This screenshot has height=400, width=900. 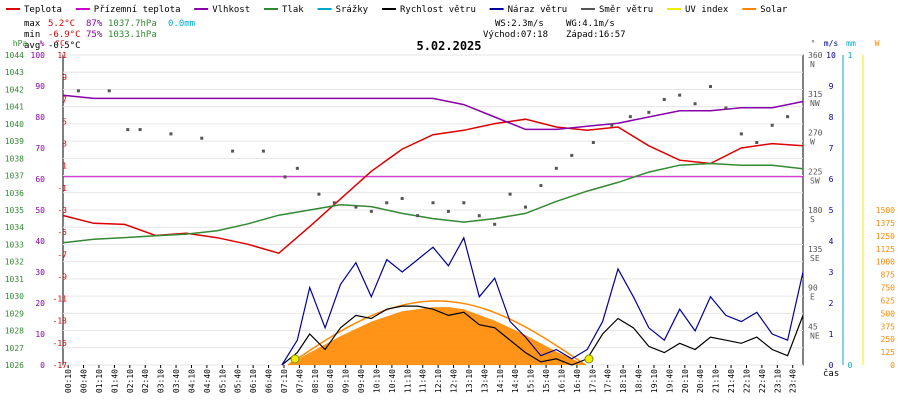 I want to click on min-humidity: 75%, so click(x=94, y=35).